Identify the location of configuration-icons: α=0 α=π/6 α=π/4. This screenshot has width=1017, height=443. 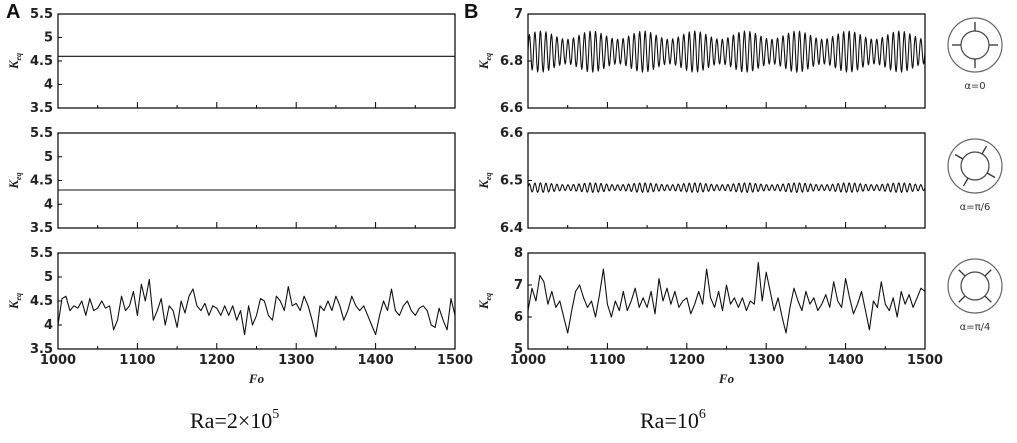
(975, 175).